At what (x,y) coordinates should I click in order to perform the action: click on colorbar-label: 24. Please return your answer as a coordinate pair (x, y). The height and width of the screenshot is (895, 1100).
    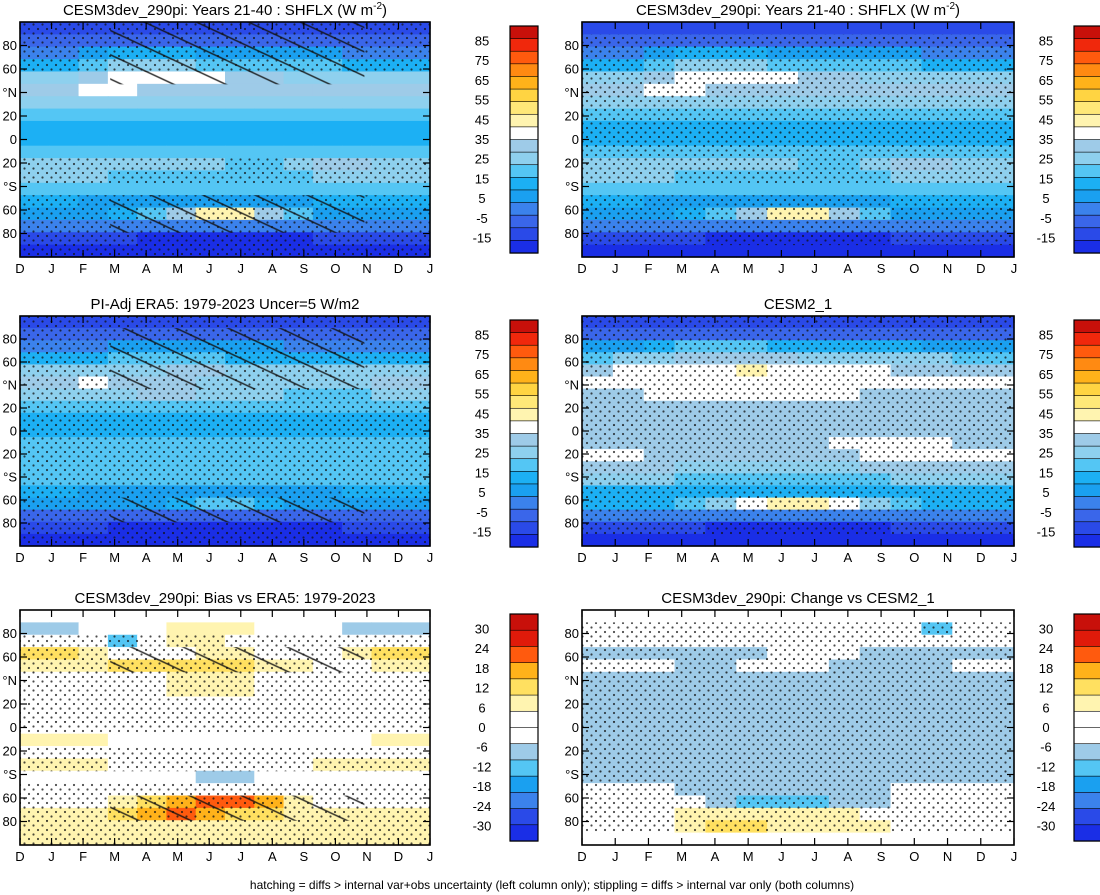
    Looking at the image, I should click on (1046, 648).